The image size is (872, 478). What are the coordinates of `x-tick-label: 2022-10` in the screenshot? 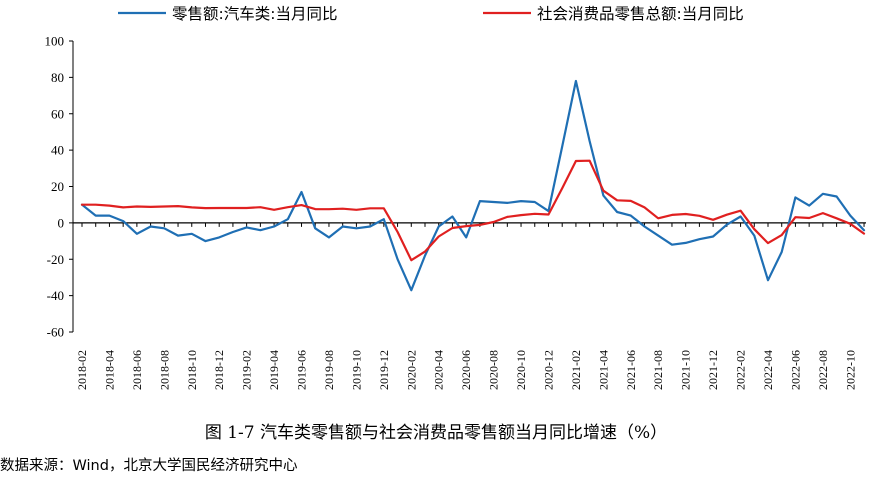 It's located at (850, 370).